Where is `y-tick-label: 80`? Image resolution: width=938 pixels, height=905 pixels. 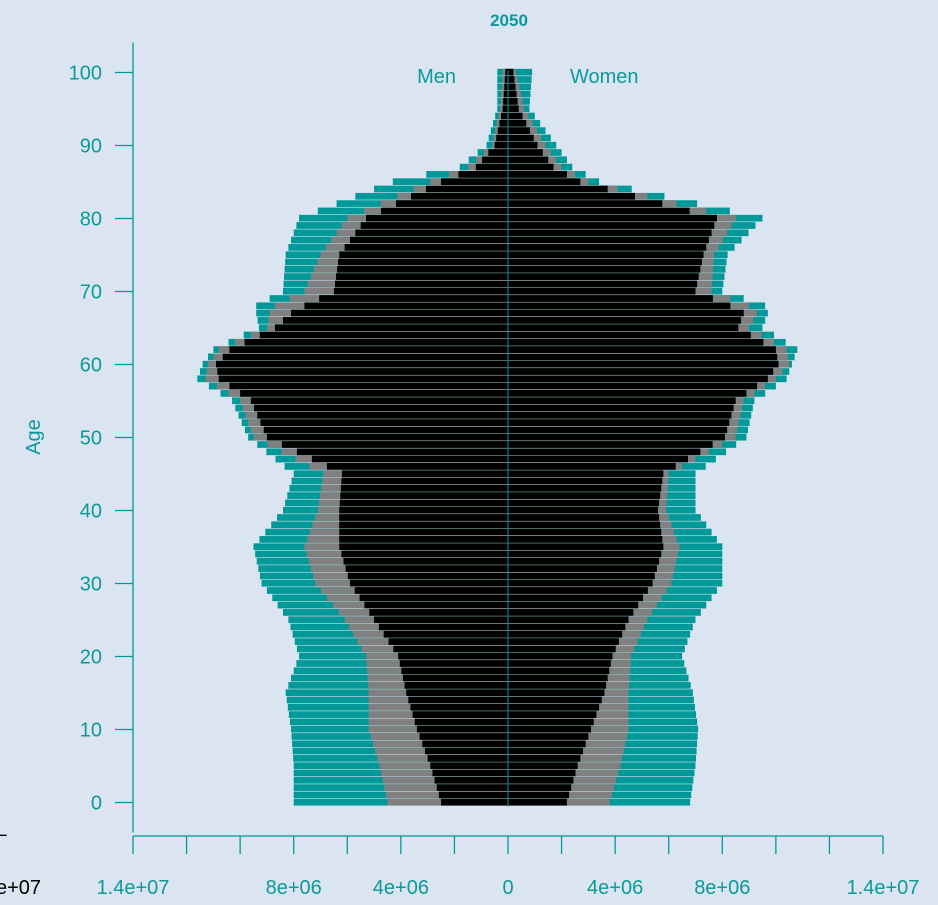
y-tick-label: 80 is located at coordinates (91, 220).